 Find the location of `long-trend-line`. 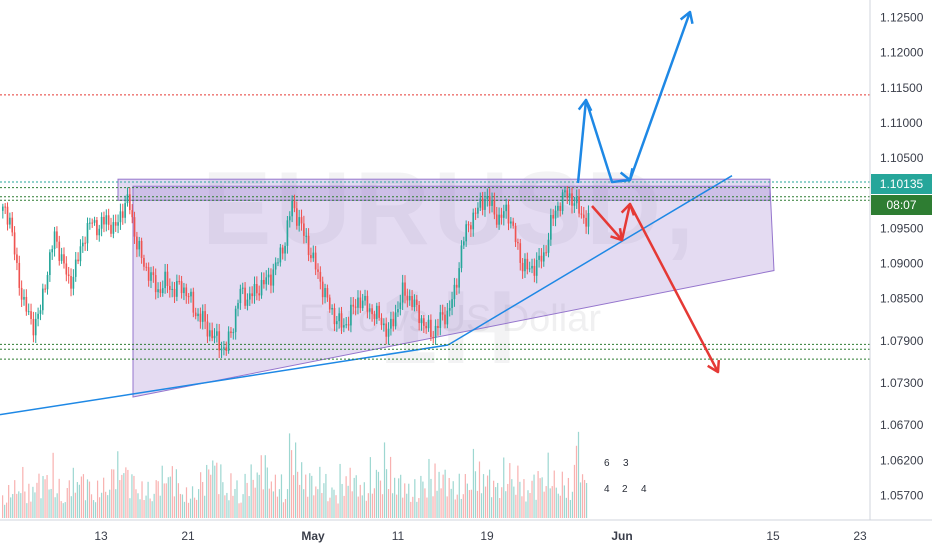

long-trend-line is located at coordinates (224, 380).